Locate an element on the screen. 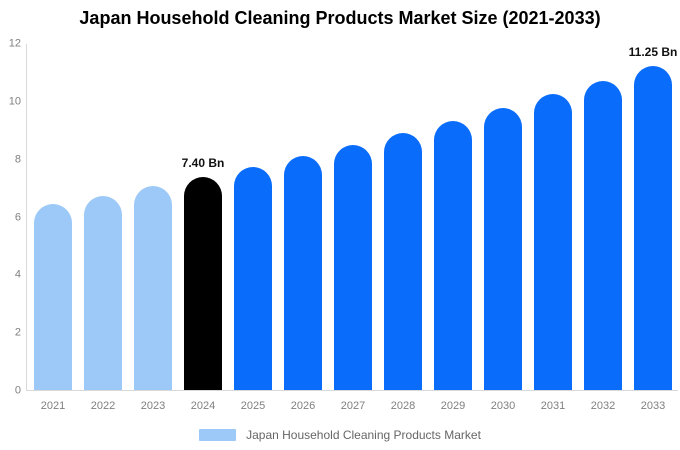  bar-2033 is located at coordinates (653, 227).